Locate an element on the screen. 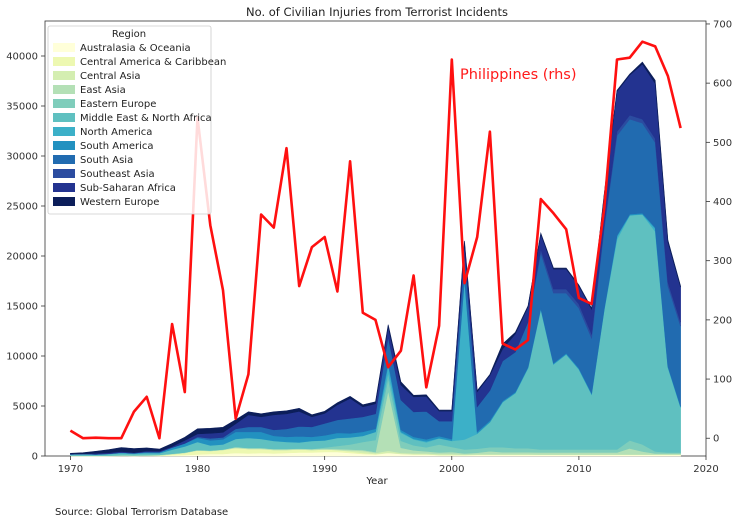 This screenshot has height=525, width=742. x-axis-title: Year is located at coordinates (376, 481).